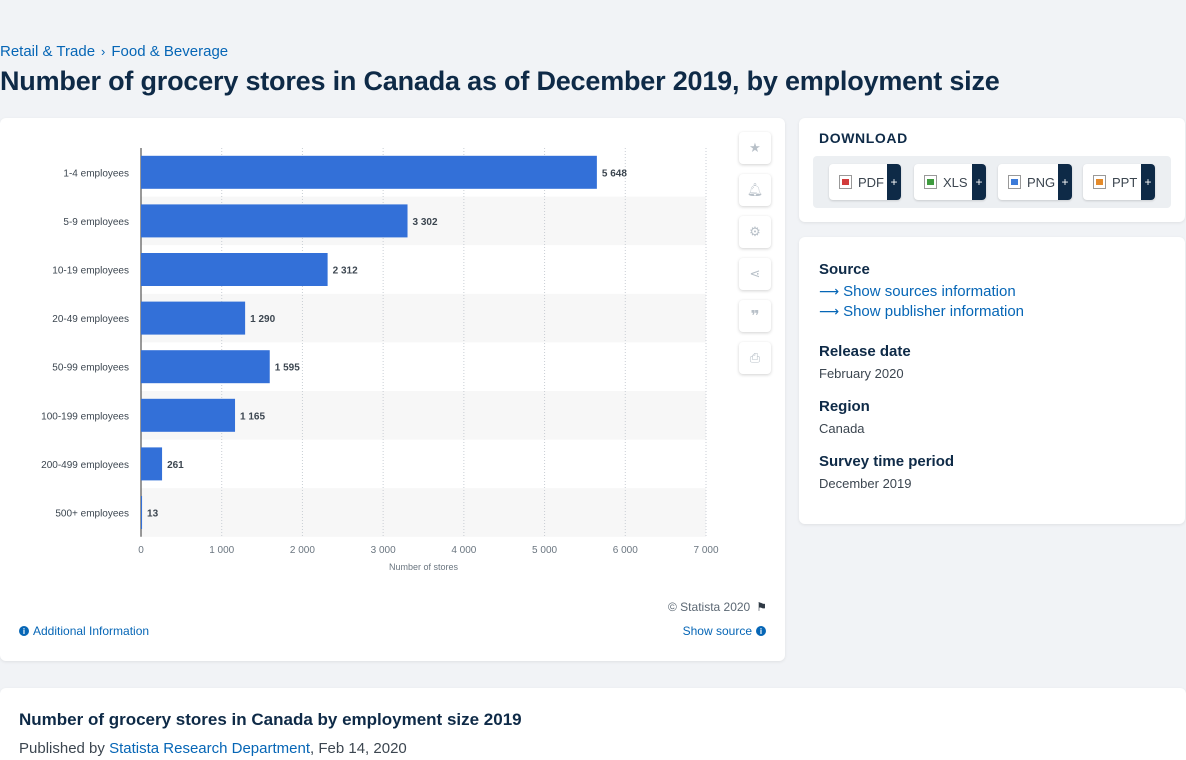 Image resolution: width=1186 pixels, height=760 pixels. Describe the element at coordinates (863, 138) in the screenshot. I see `download-title: DOWNLOAD` at that location.